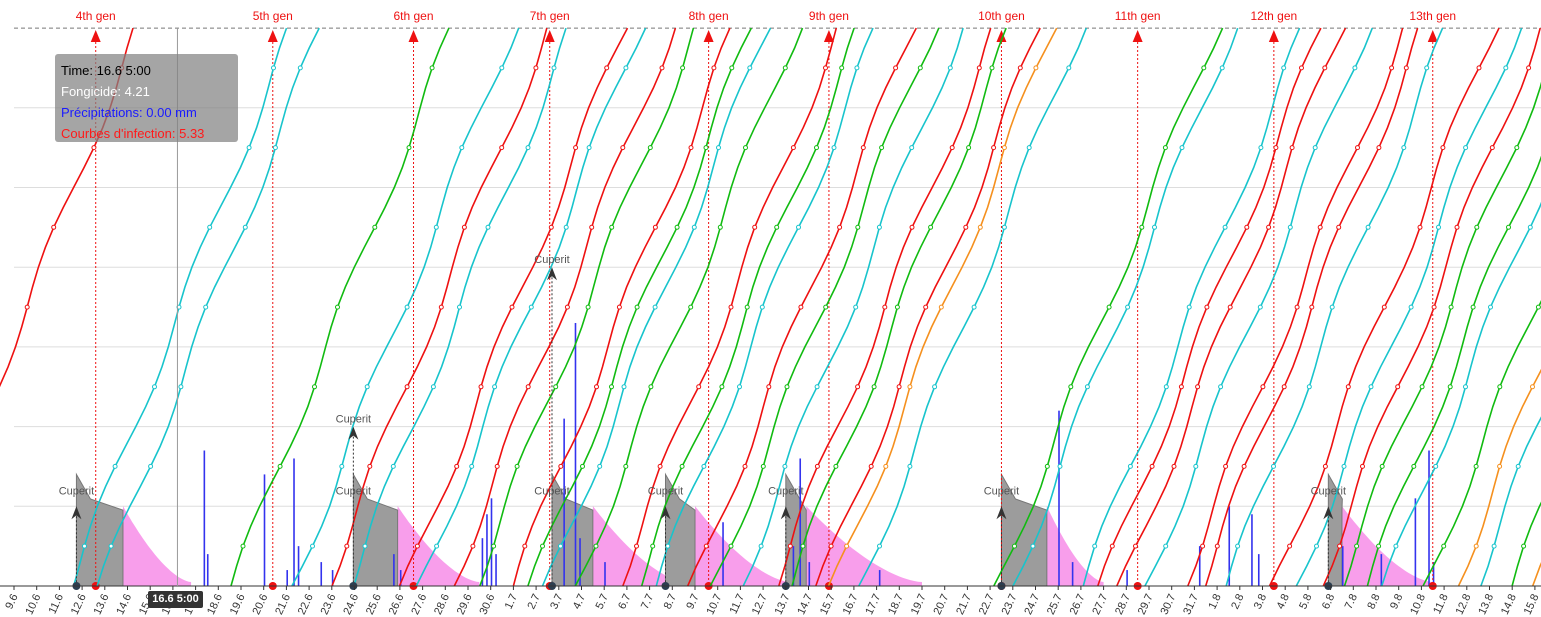 The height and width of the screenshot is (617, 1541). What do you see at coordinates (1191, 604) in the screenshot?
I see `x-tick-label: 31.7` at bounding box center [1191, 604].